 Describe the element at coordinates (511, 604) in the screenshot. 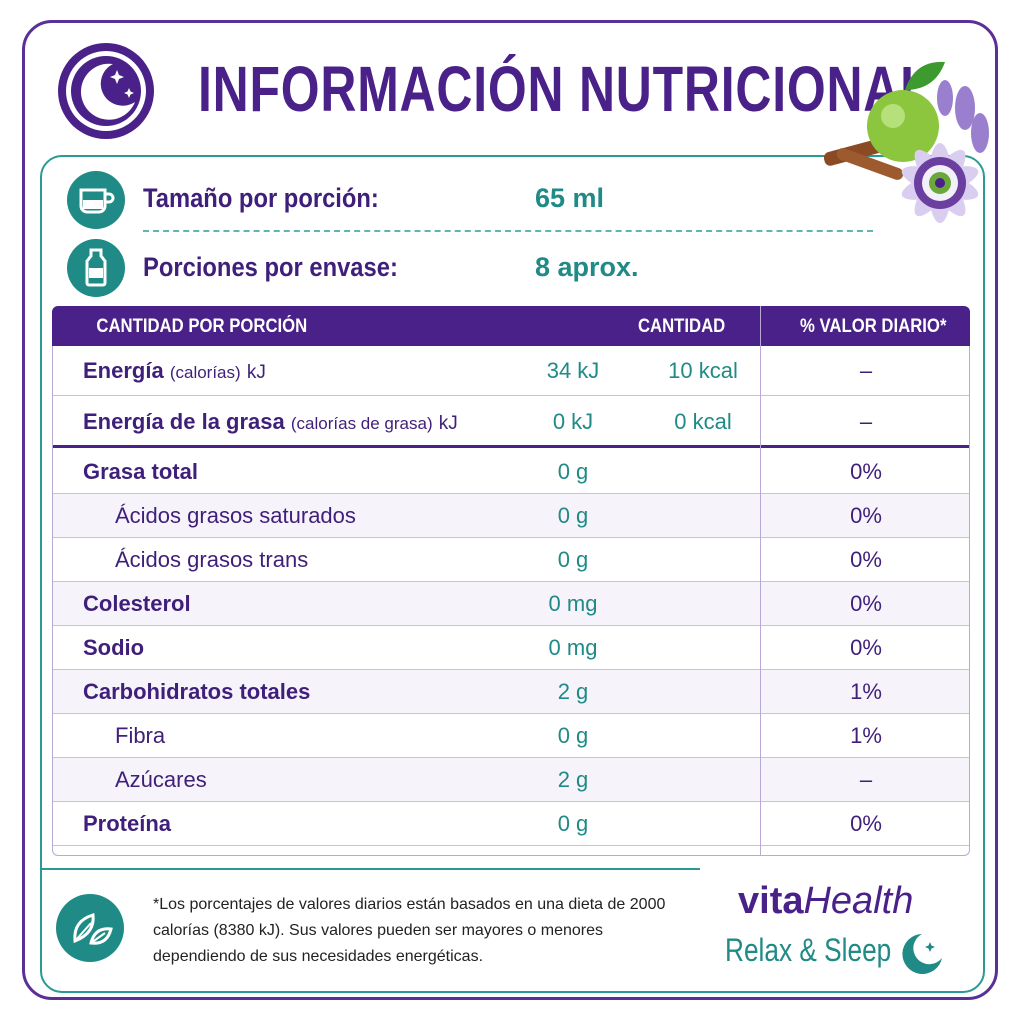

I see `nutrient-row: Colesterol 0 mg 0%` at that location.